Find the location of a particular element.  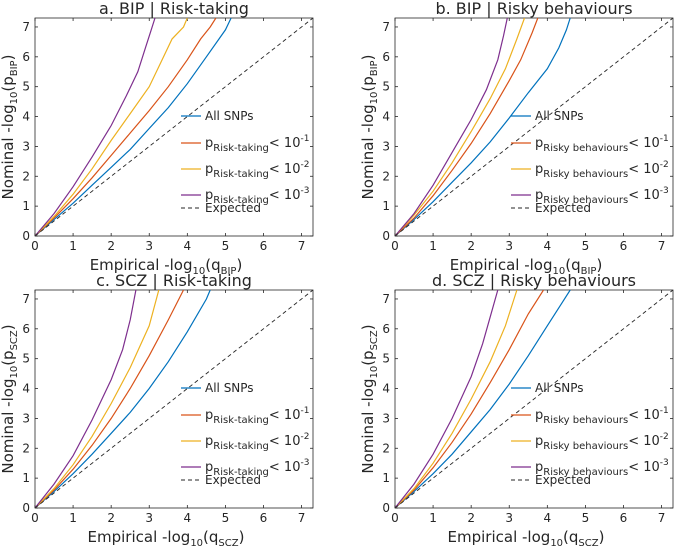

legend-label-p3: pRisky behaviours< 10-3 is located at coordinates (602, 468).